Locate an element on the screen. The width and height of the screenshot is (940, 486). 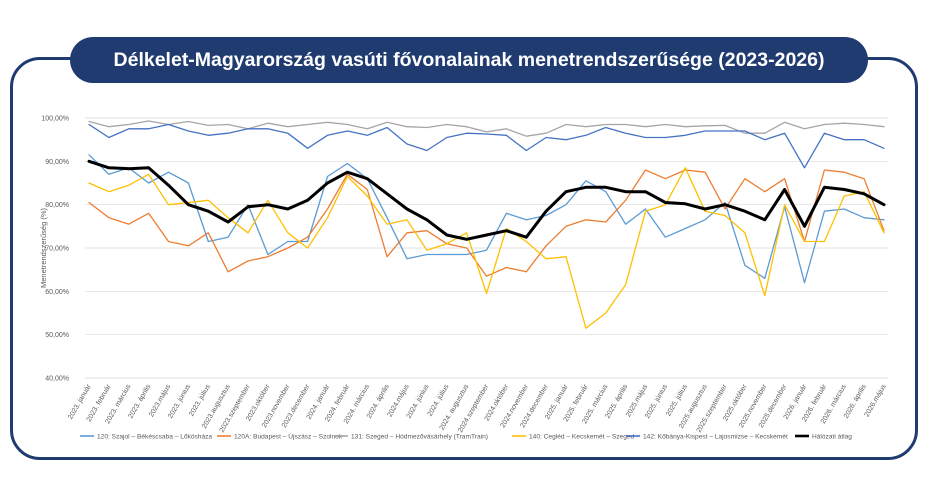
legend-item: 140: Cegléd – Kecskemét – Szeged is located at coordinates (573, 436).